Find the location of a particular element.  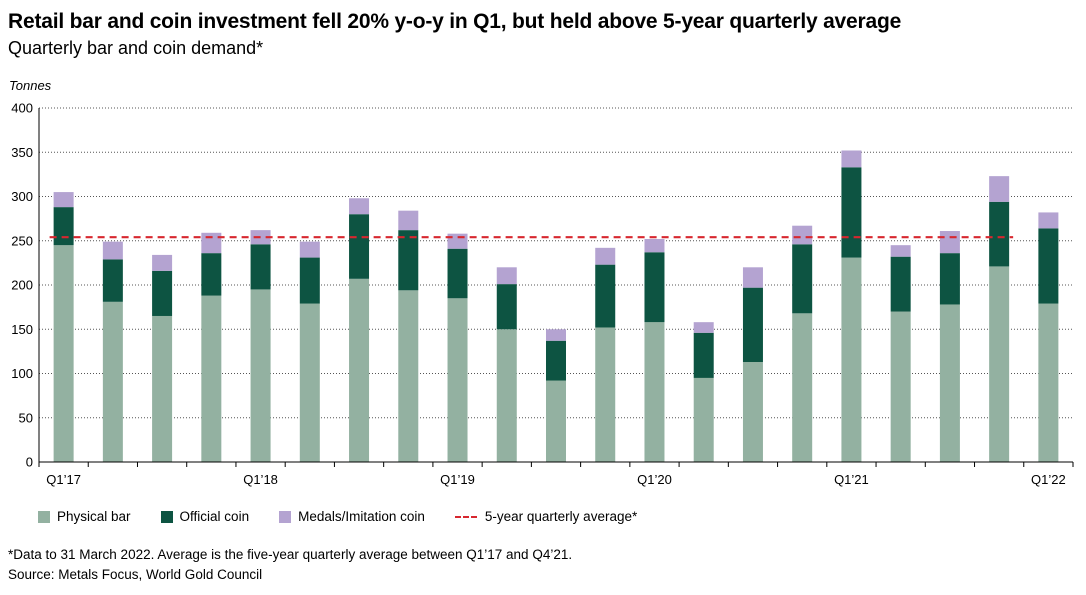

legend-item-physical-bar: Physical bar is located at coordinates (84, 516).